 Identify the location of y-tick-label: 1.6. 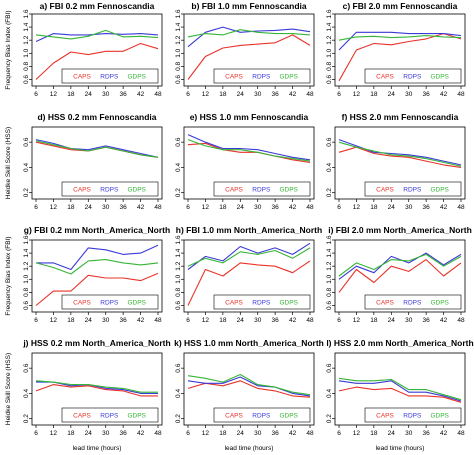
(178, 13).